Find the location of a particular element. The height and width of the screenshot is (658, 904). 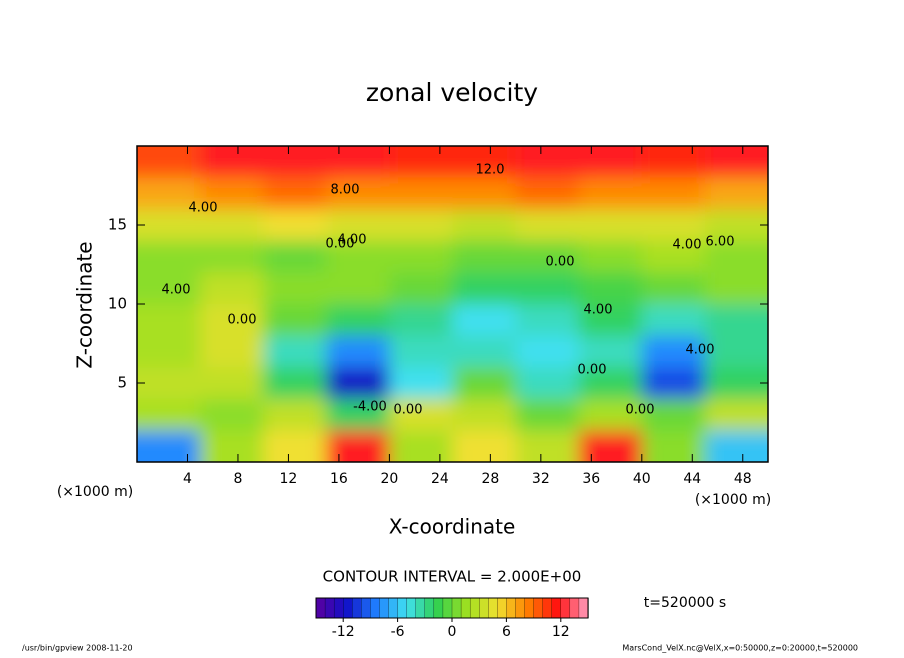

contour-label: 8.00 is located at coordinates (345, 190).